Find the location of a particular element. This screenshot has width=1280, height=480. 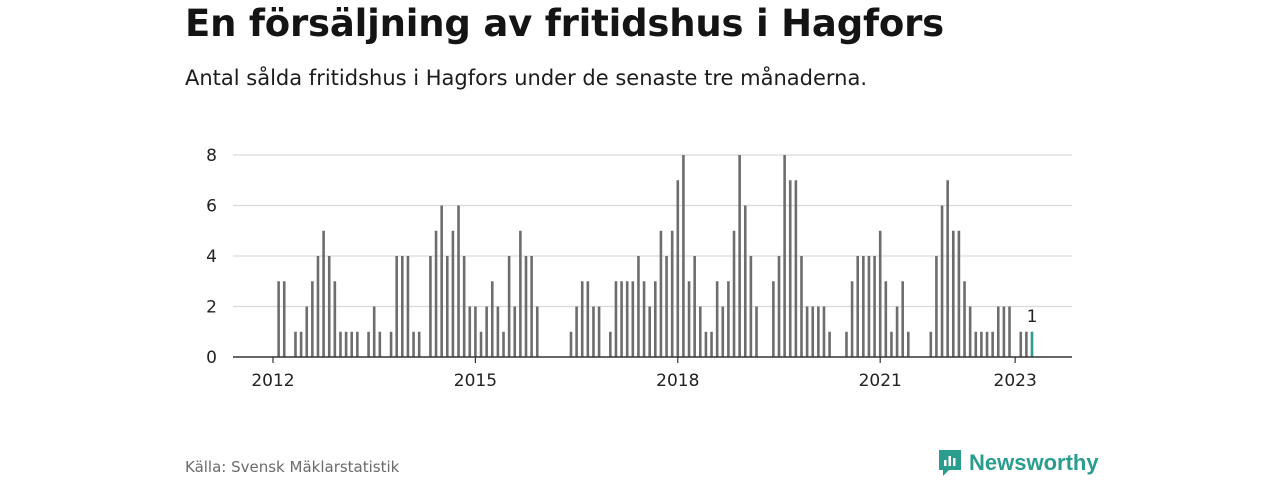

source-note: Källa: Svensk Mäklarstatistik is located at coordinates (292, 467).